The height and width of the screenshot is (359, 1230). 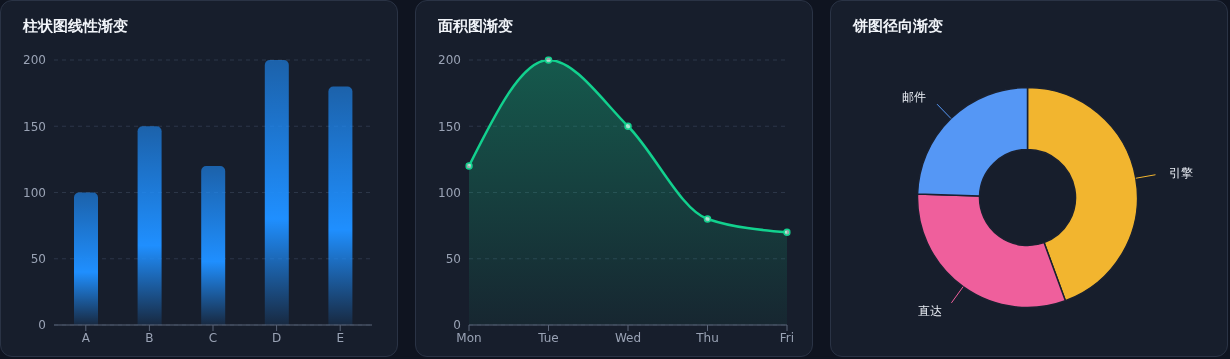 I want to click on x-tick-label: Tue, so click(x=548, y=337).